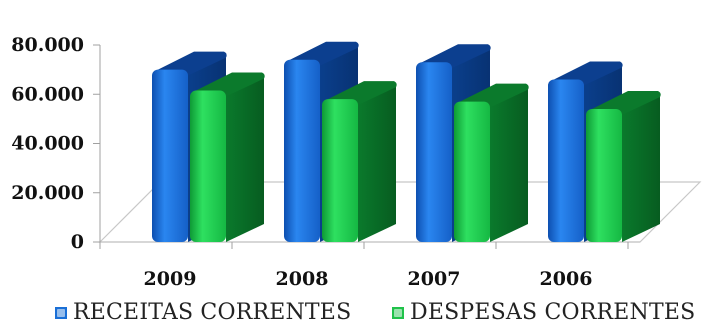 This screenshot has height=323, width=713. I want to click on bar-despesas-2007, so click(491, 162).